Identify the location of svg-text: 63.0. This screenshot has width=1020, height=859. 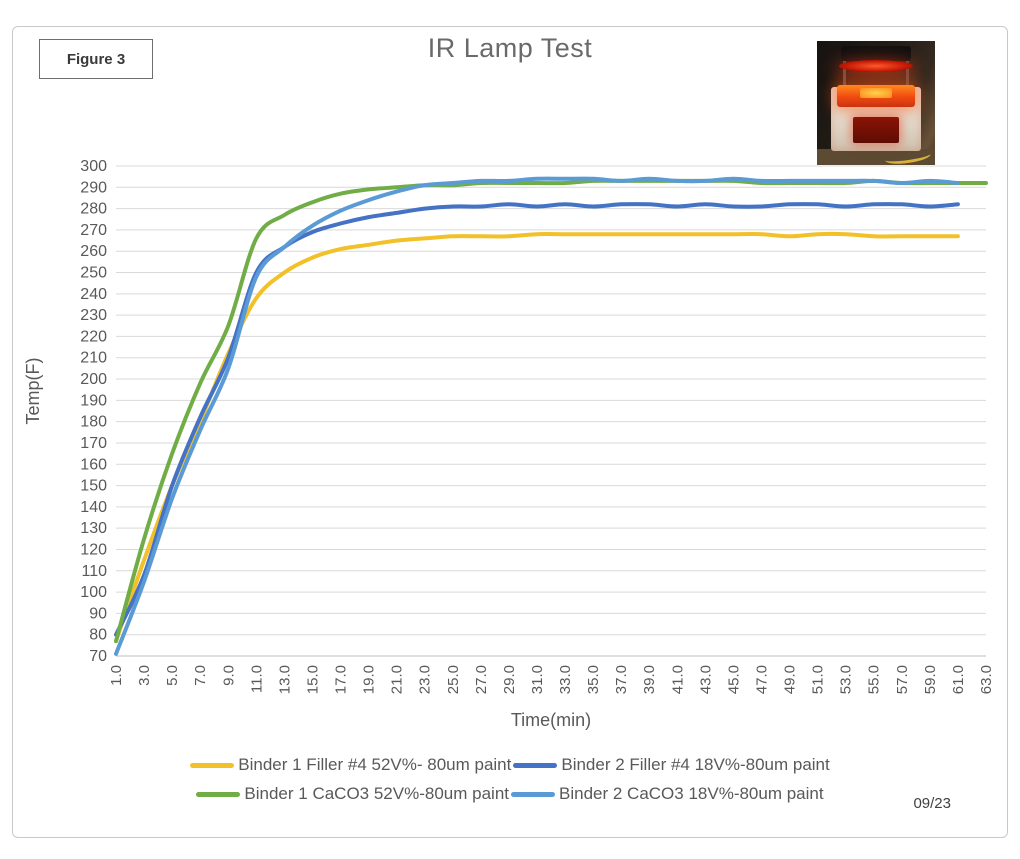
(986, 679).